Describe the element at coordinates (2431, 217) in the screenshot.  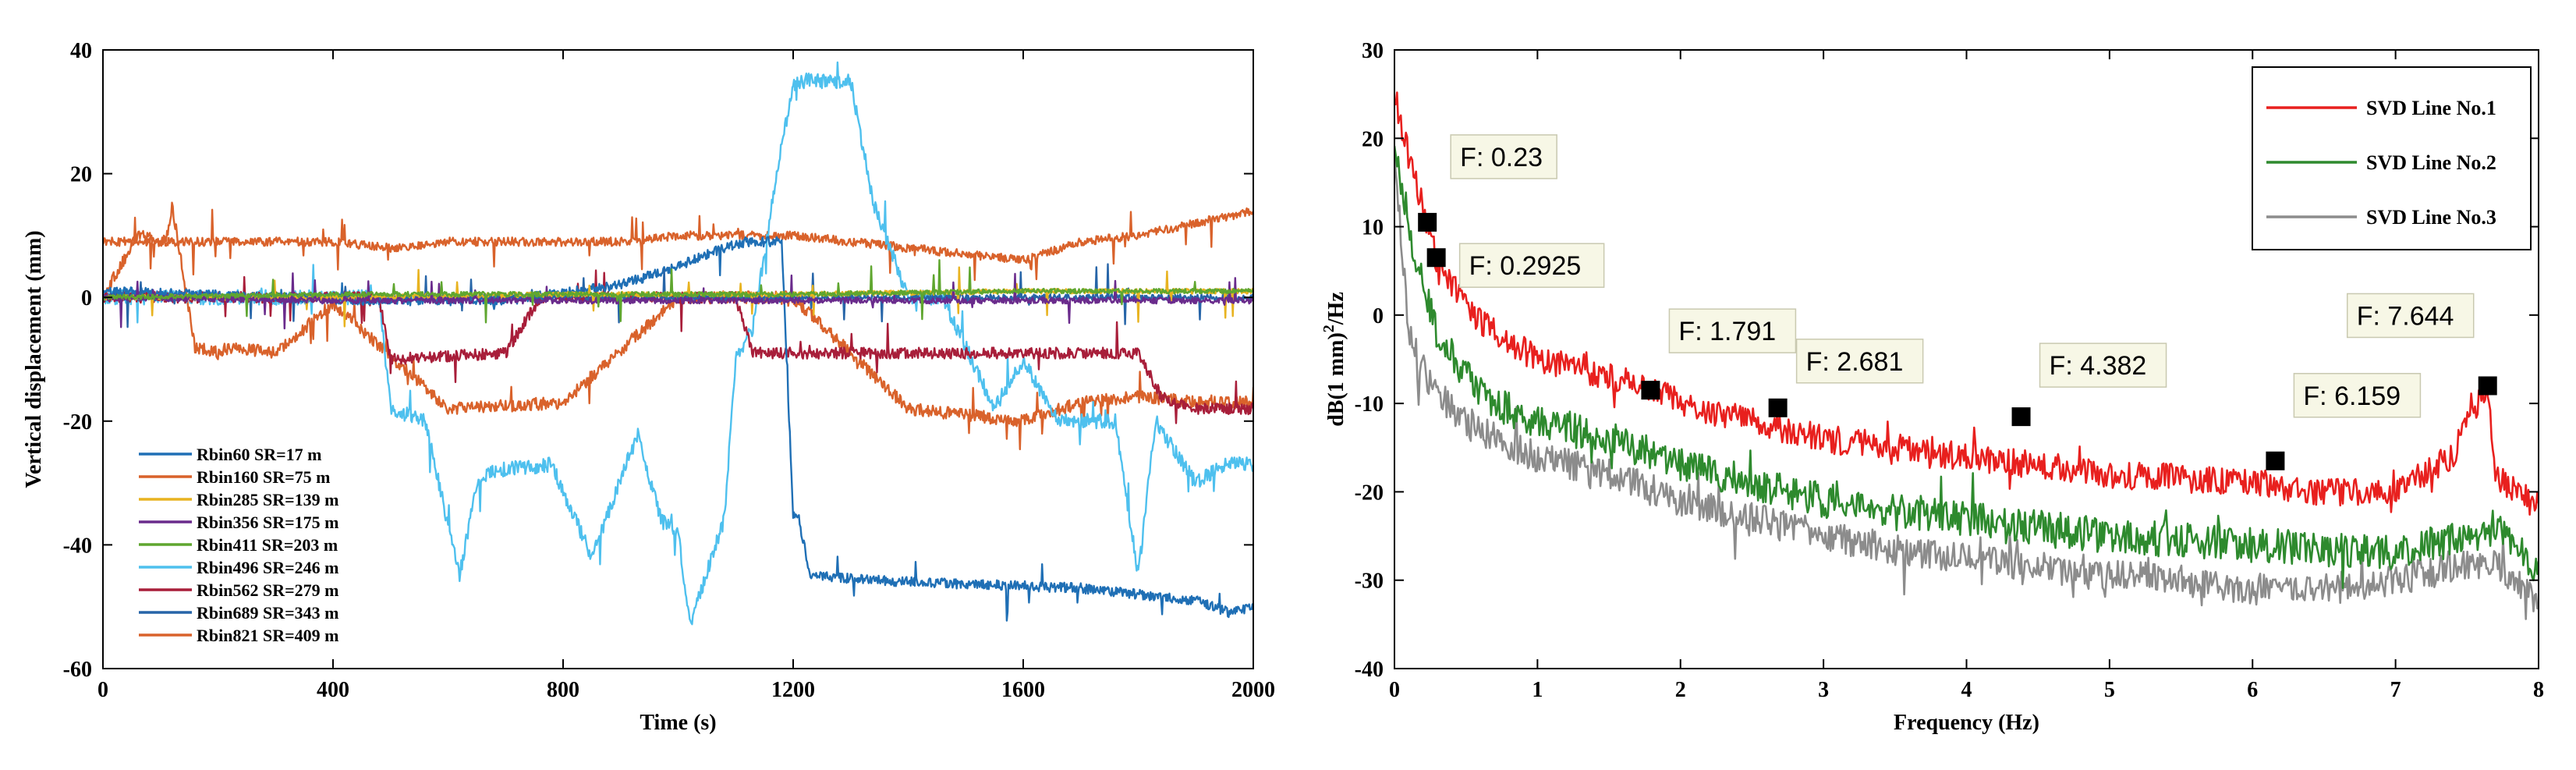
I see `legend-label: SVD Line No.3` at that location.